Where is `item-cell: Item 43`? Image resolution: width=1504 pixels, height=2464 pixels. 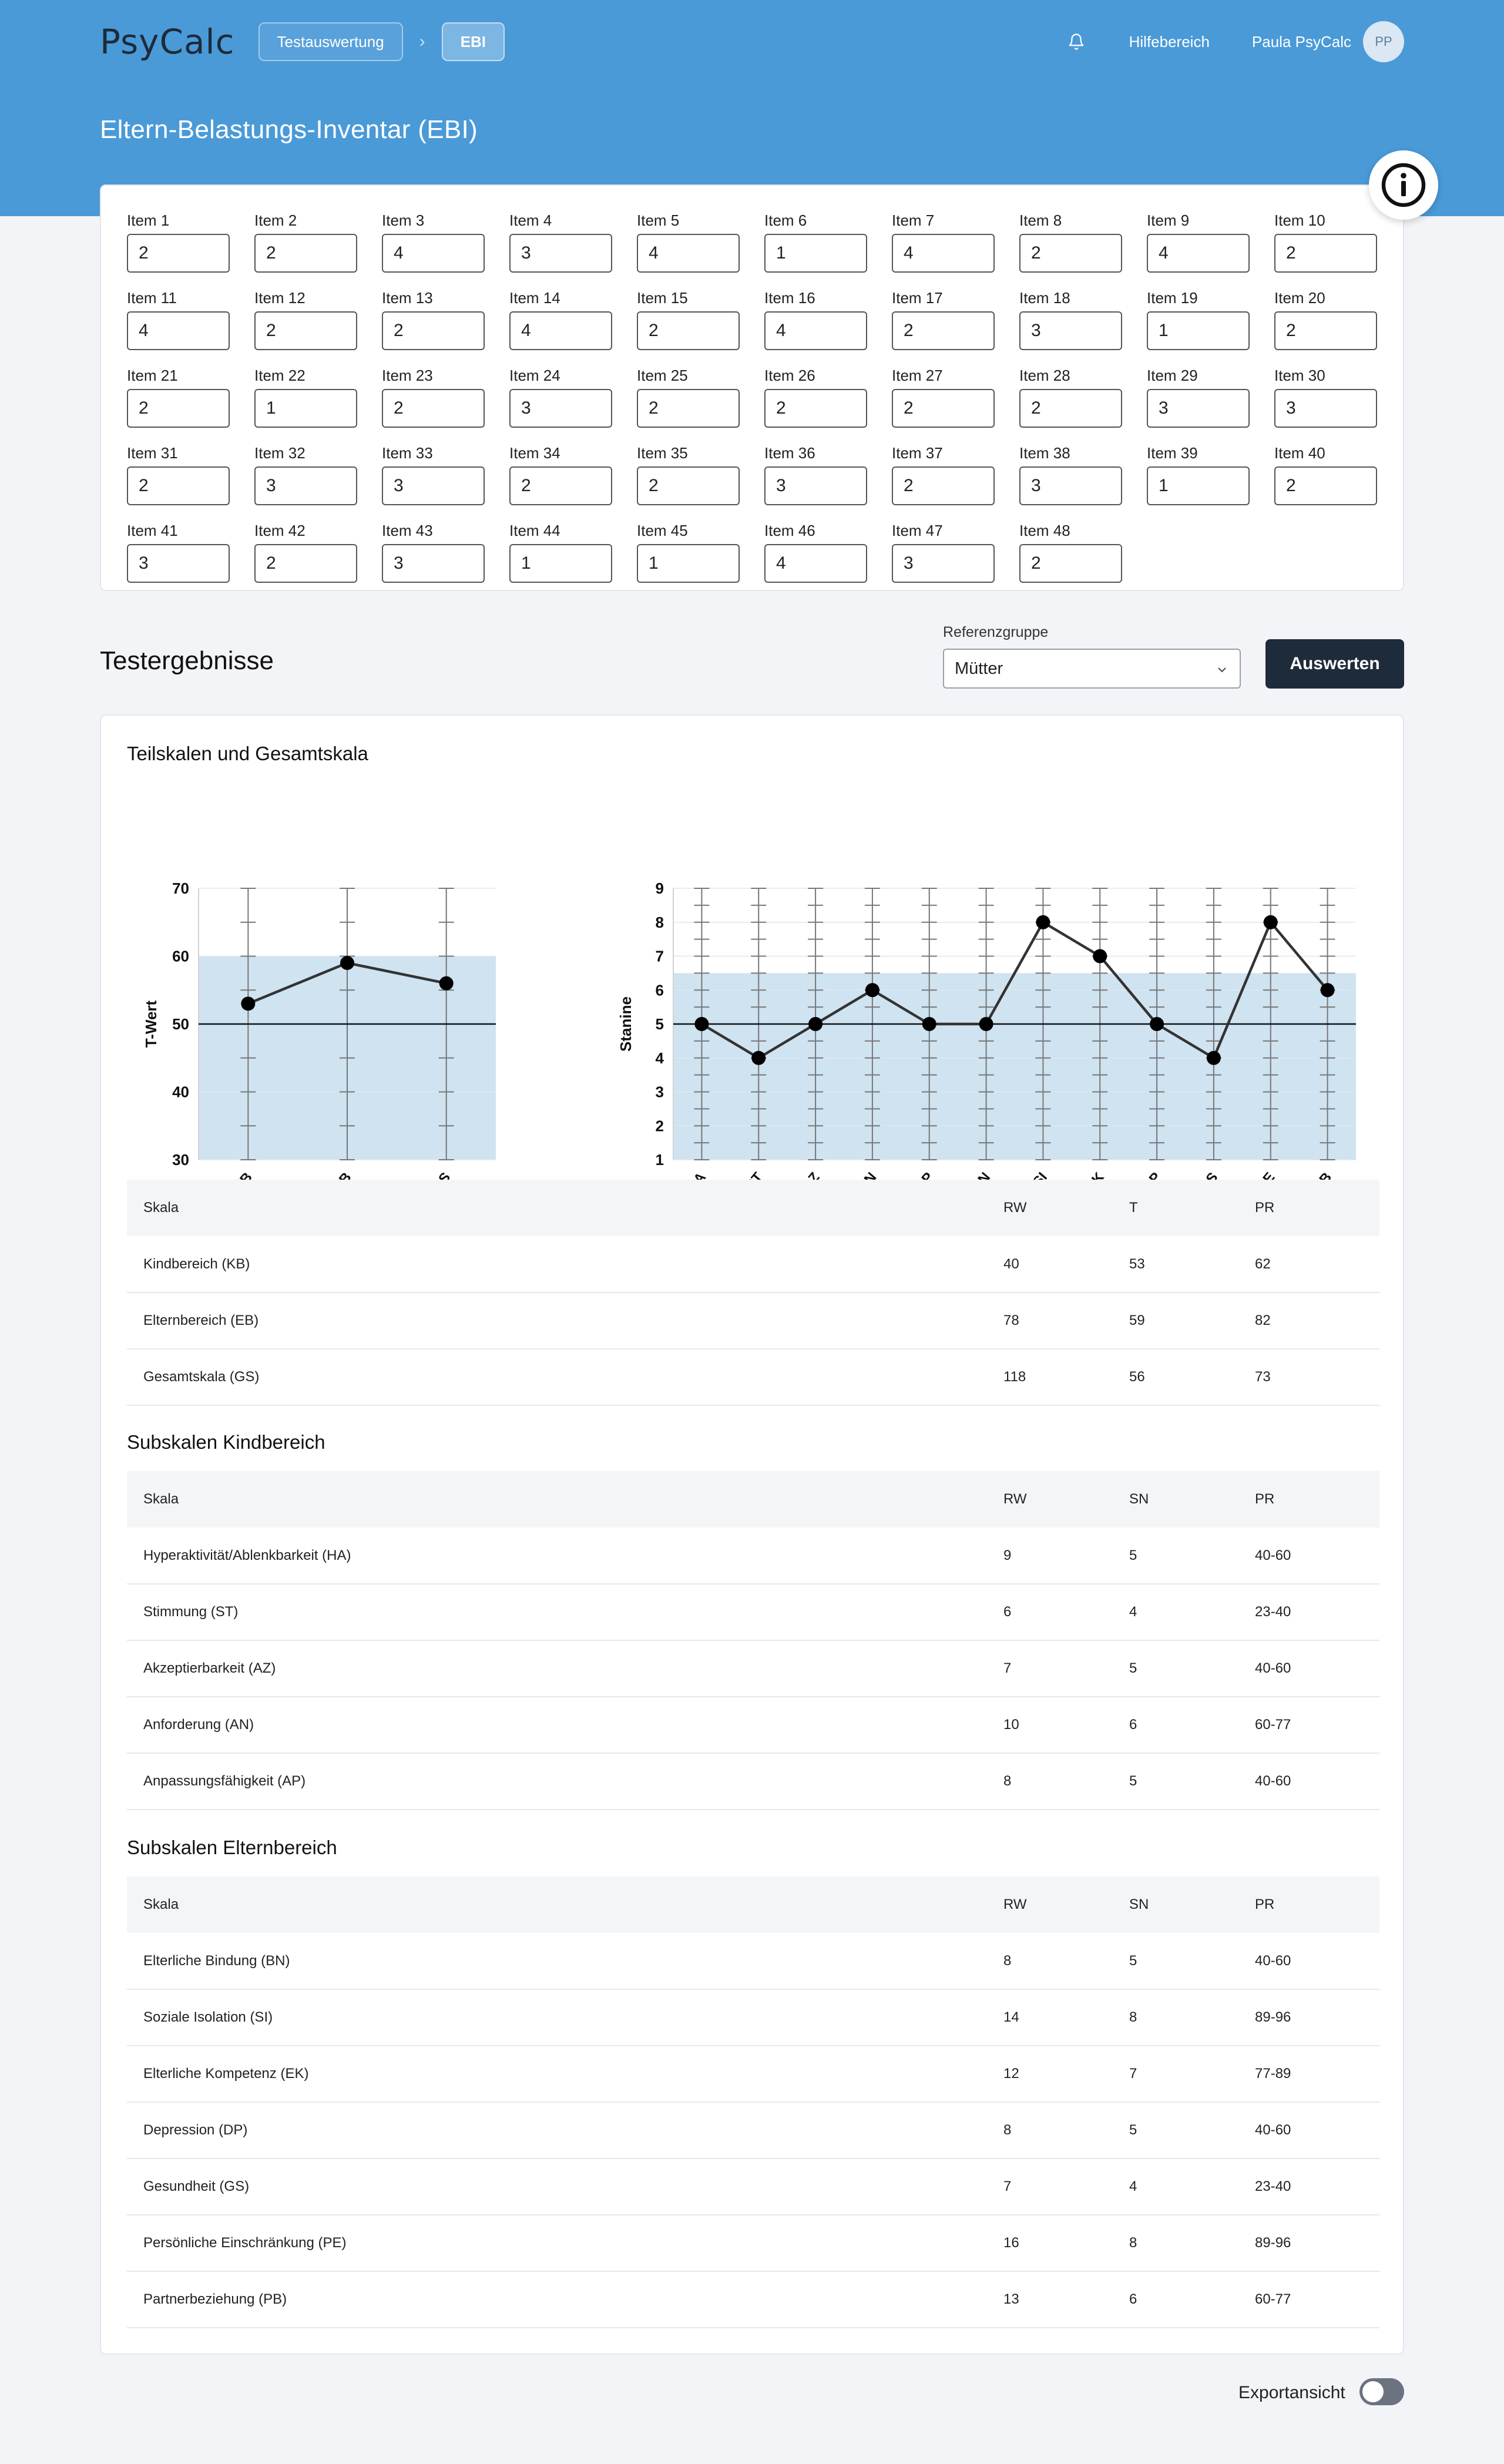
item-cell: Item 43 is located at coordinates (433, 552).